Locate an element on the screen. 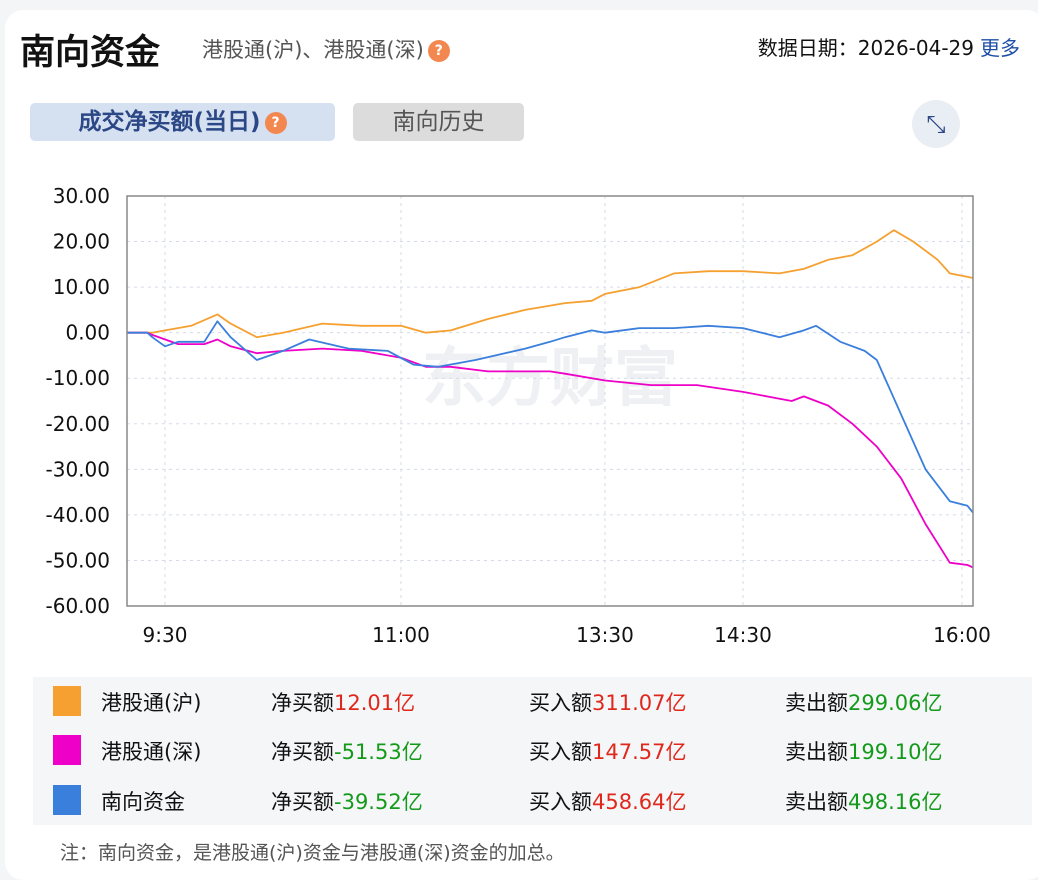 The image size is (1038, 880). sell-value: 199.10亿 is located at coordinates (895, 752).